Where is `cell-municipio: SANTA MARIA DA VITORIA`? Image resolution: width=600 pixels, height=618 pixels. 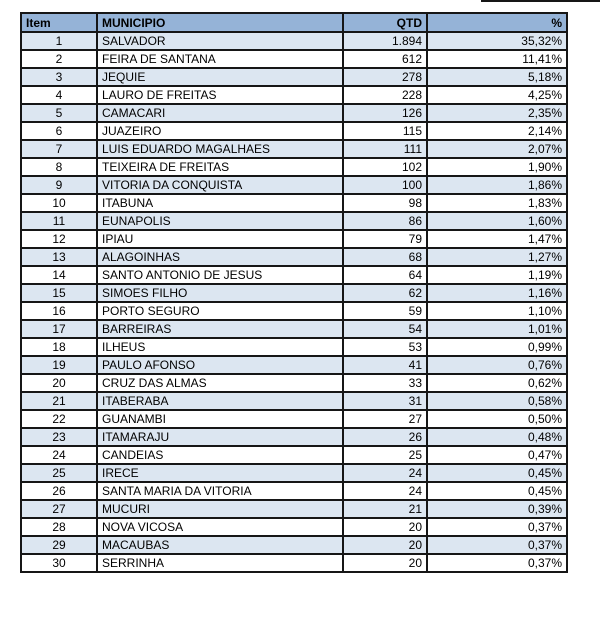 cell-municipio: SANTA MARIA DA VITORIA is located at coordinates (220, 491).